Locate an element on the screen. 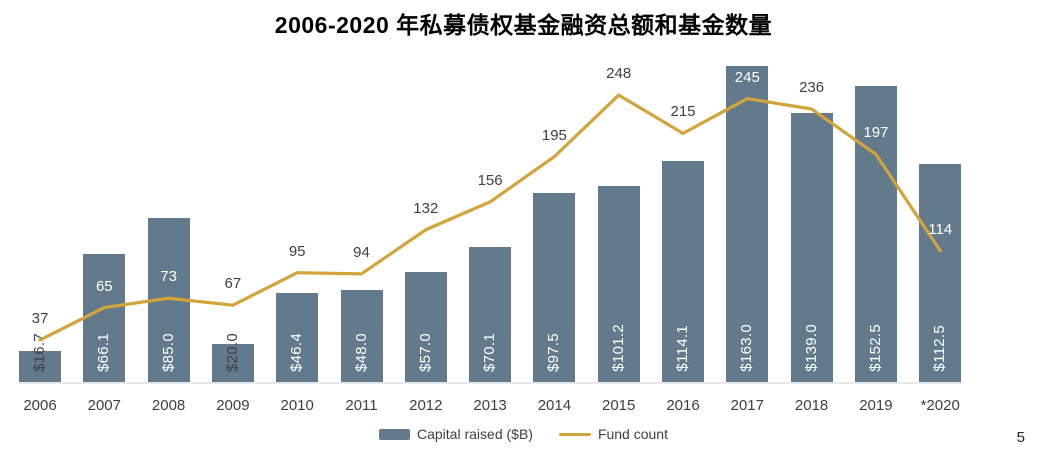  fund-count-label-2010: 95 is located at coordinates (297, 251).